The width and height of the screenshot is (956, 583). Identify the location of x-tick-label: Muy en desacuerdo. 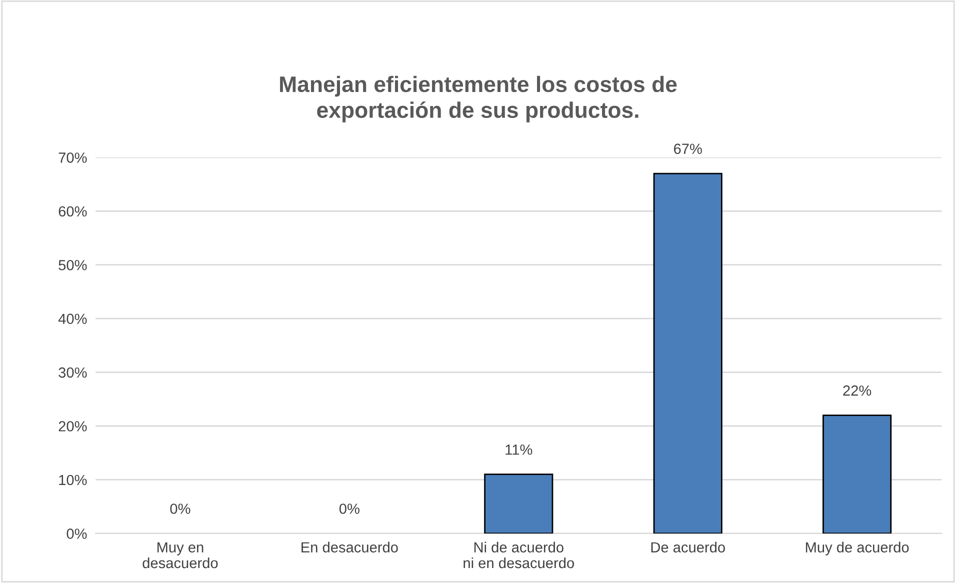
(180, 555).